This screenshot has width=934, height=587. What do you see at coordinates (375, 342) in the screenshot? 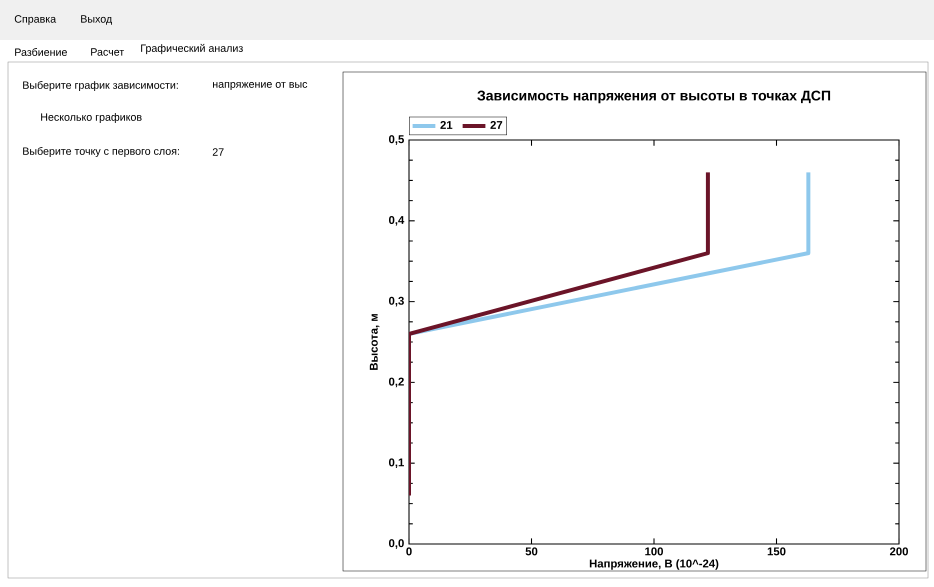
I see `y-axis-title: Высота, м` at bounding box center [375, 342].